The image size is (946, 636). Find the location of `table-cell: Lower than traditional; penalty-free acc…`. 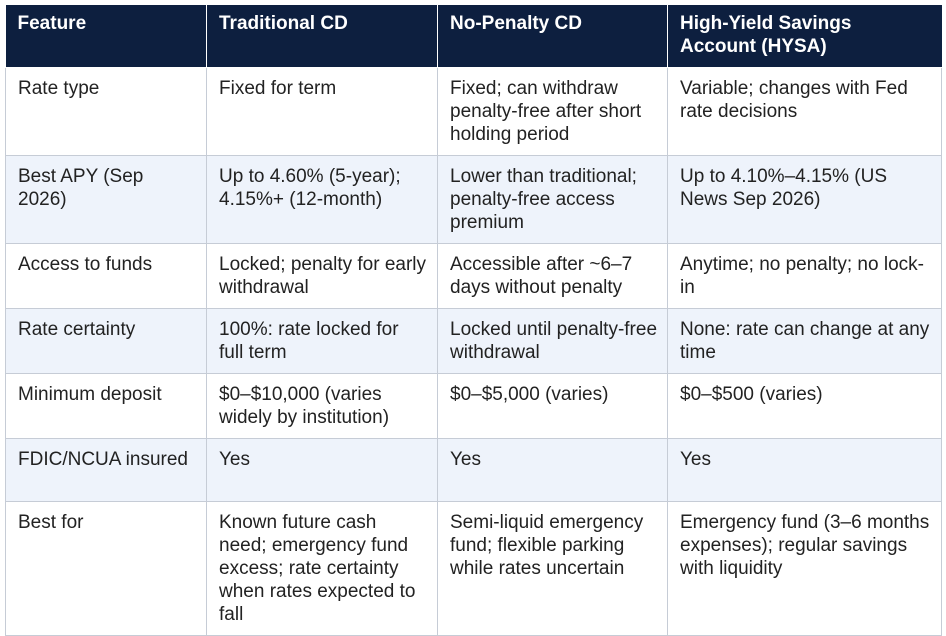

table-cell: Lower than traditional; penalty-free acc… is located at coordinates (552, 199).